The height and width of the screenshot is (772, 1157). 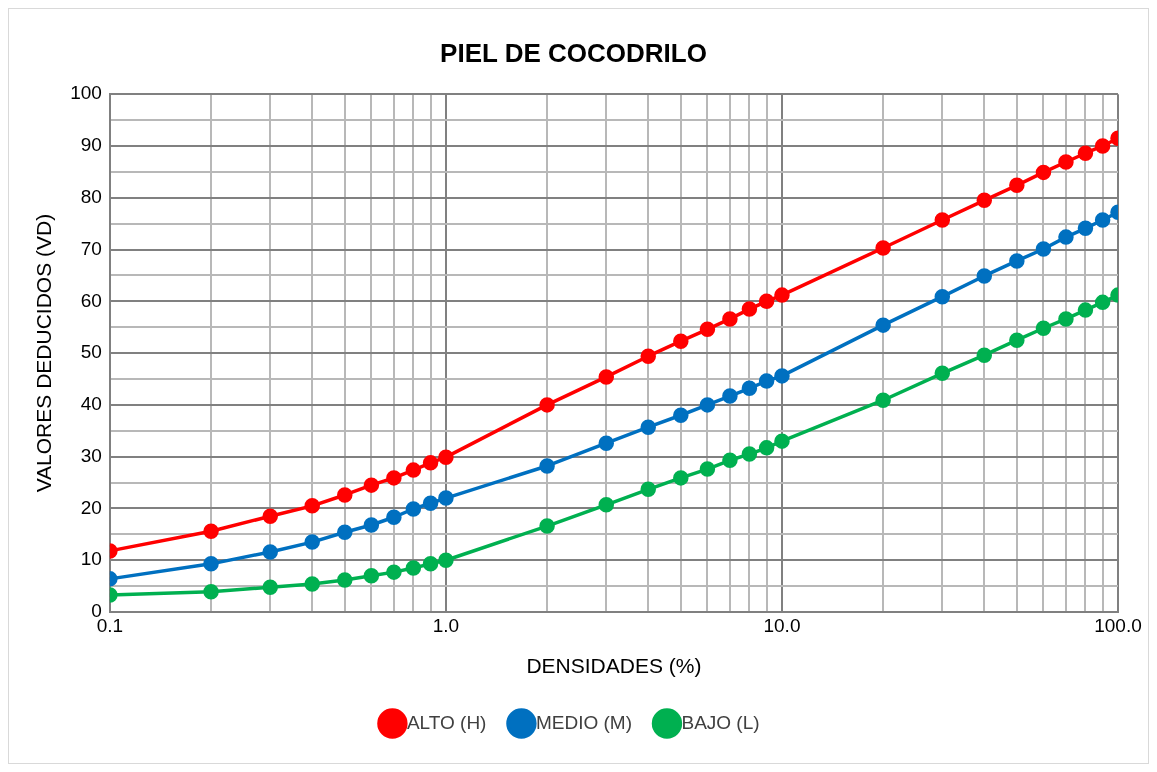 What do you see at coordinates (91, 145) in the screenshot?
I see `y-tick-label: 90` at bounding box center [91, 145].